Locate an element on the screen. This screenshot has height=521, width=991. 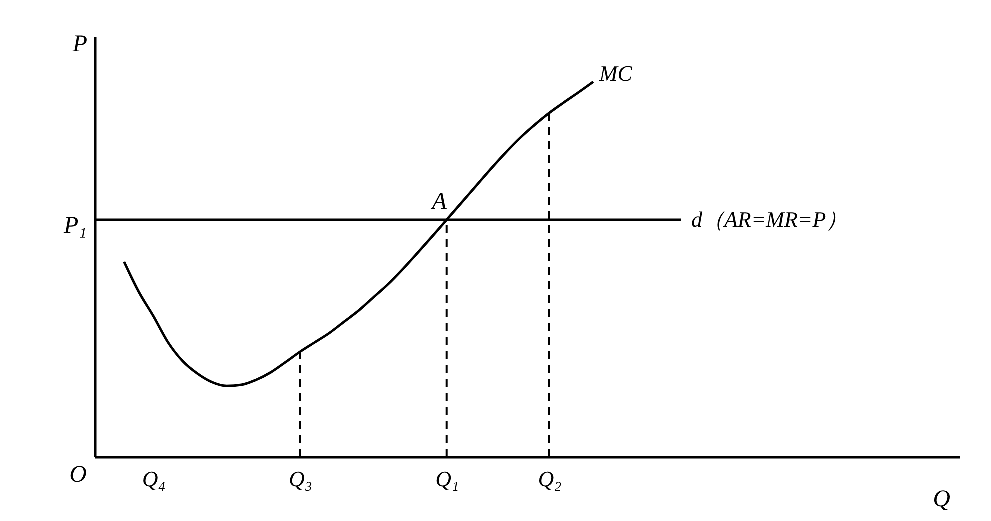
annotation: A is located at coordinates (439, 202).